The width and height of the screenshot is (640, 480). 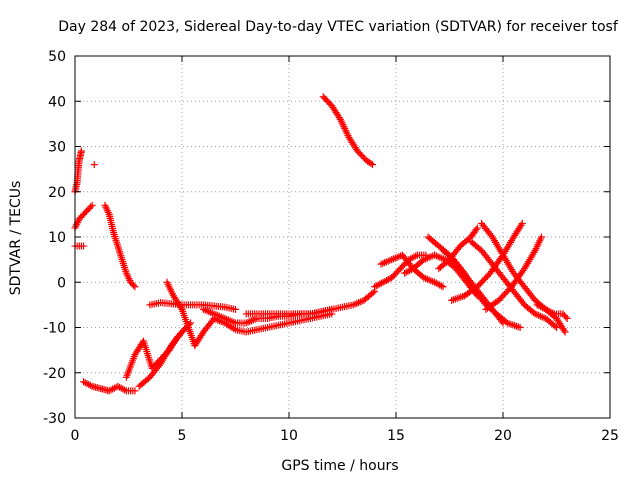 I want to click on x-tick-label: 15, so click(x=396, y=436).